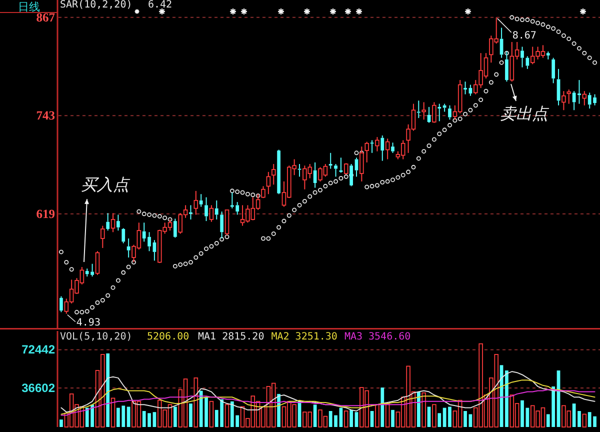  I want to click on text: MA3 3546.60, so click(377, 337).